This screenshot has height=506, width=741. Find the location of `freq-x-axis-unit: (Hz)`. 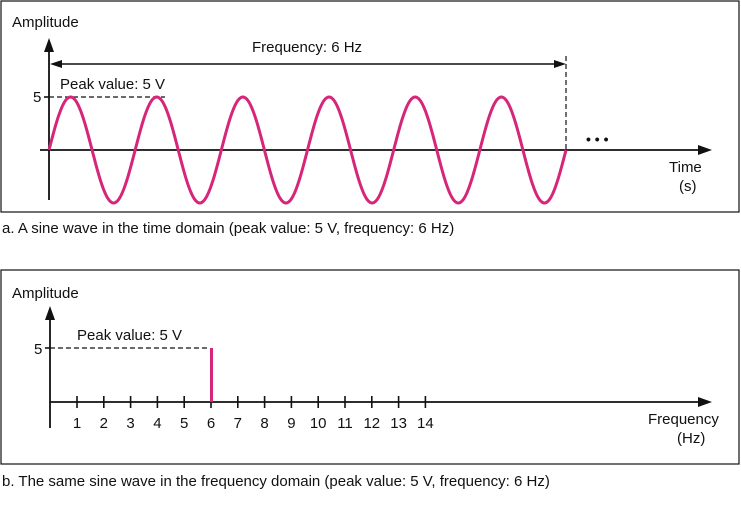

freq-x-axis-unit: (Hz) is located at coordinates (691, 438).